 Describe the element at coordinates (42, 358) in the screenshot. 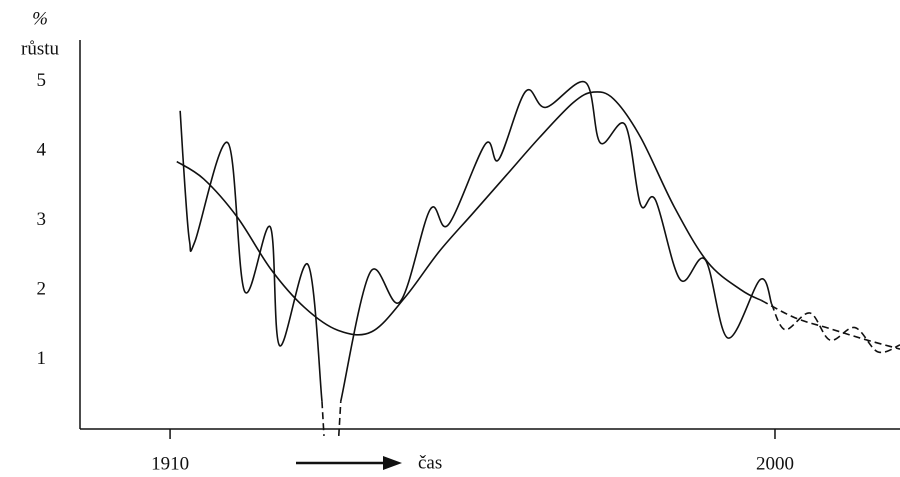

I see `y-tick-label: 1` at that location.